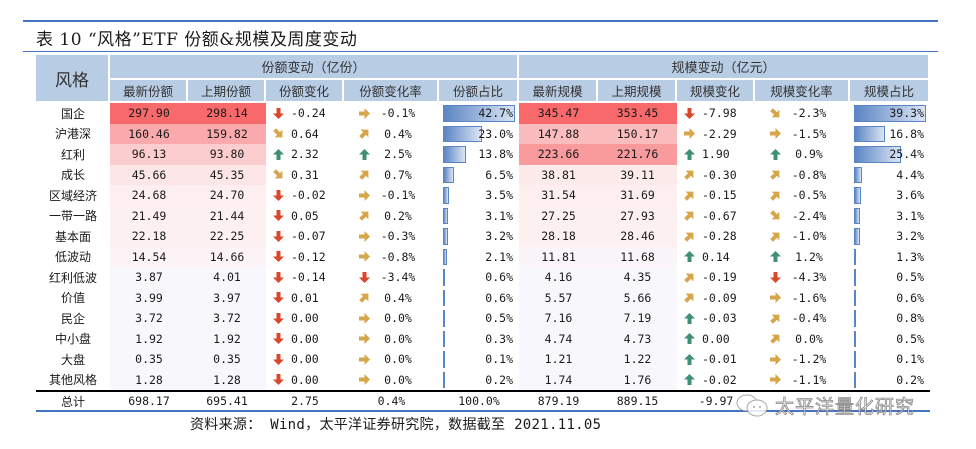  Describe the element at coordinates (719, 113) in the screenshot. I see `scale-chg: -7.98` at that location.